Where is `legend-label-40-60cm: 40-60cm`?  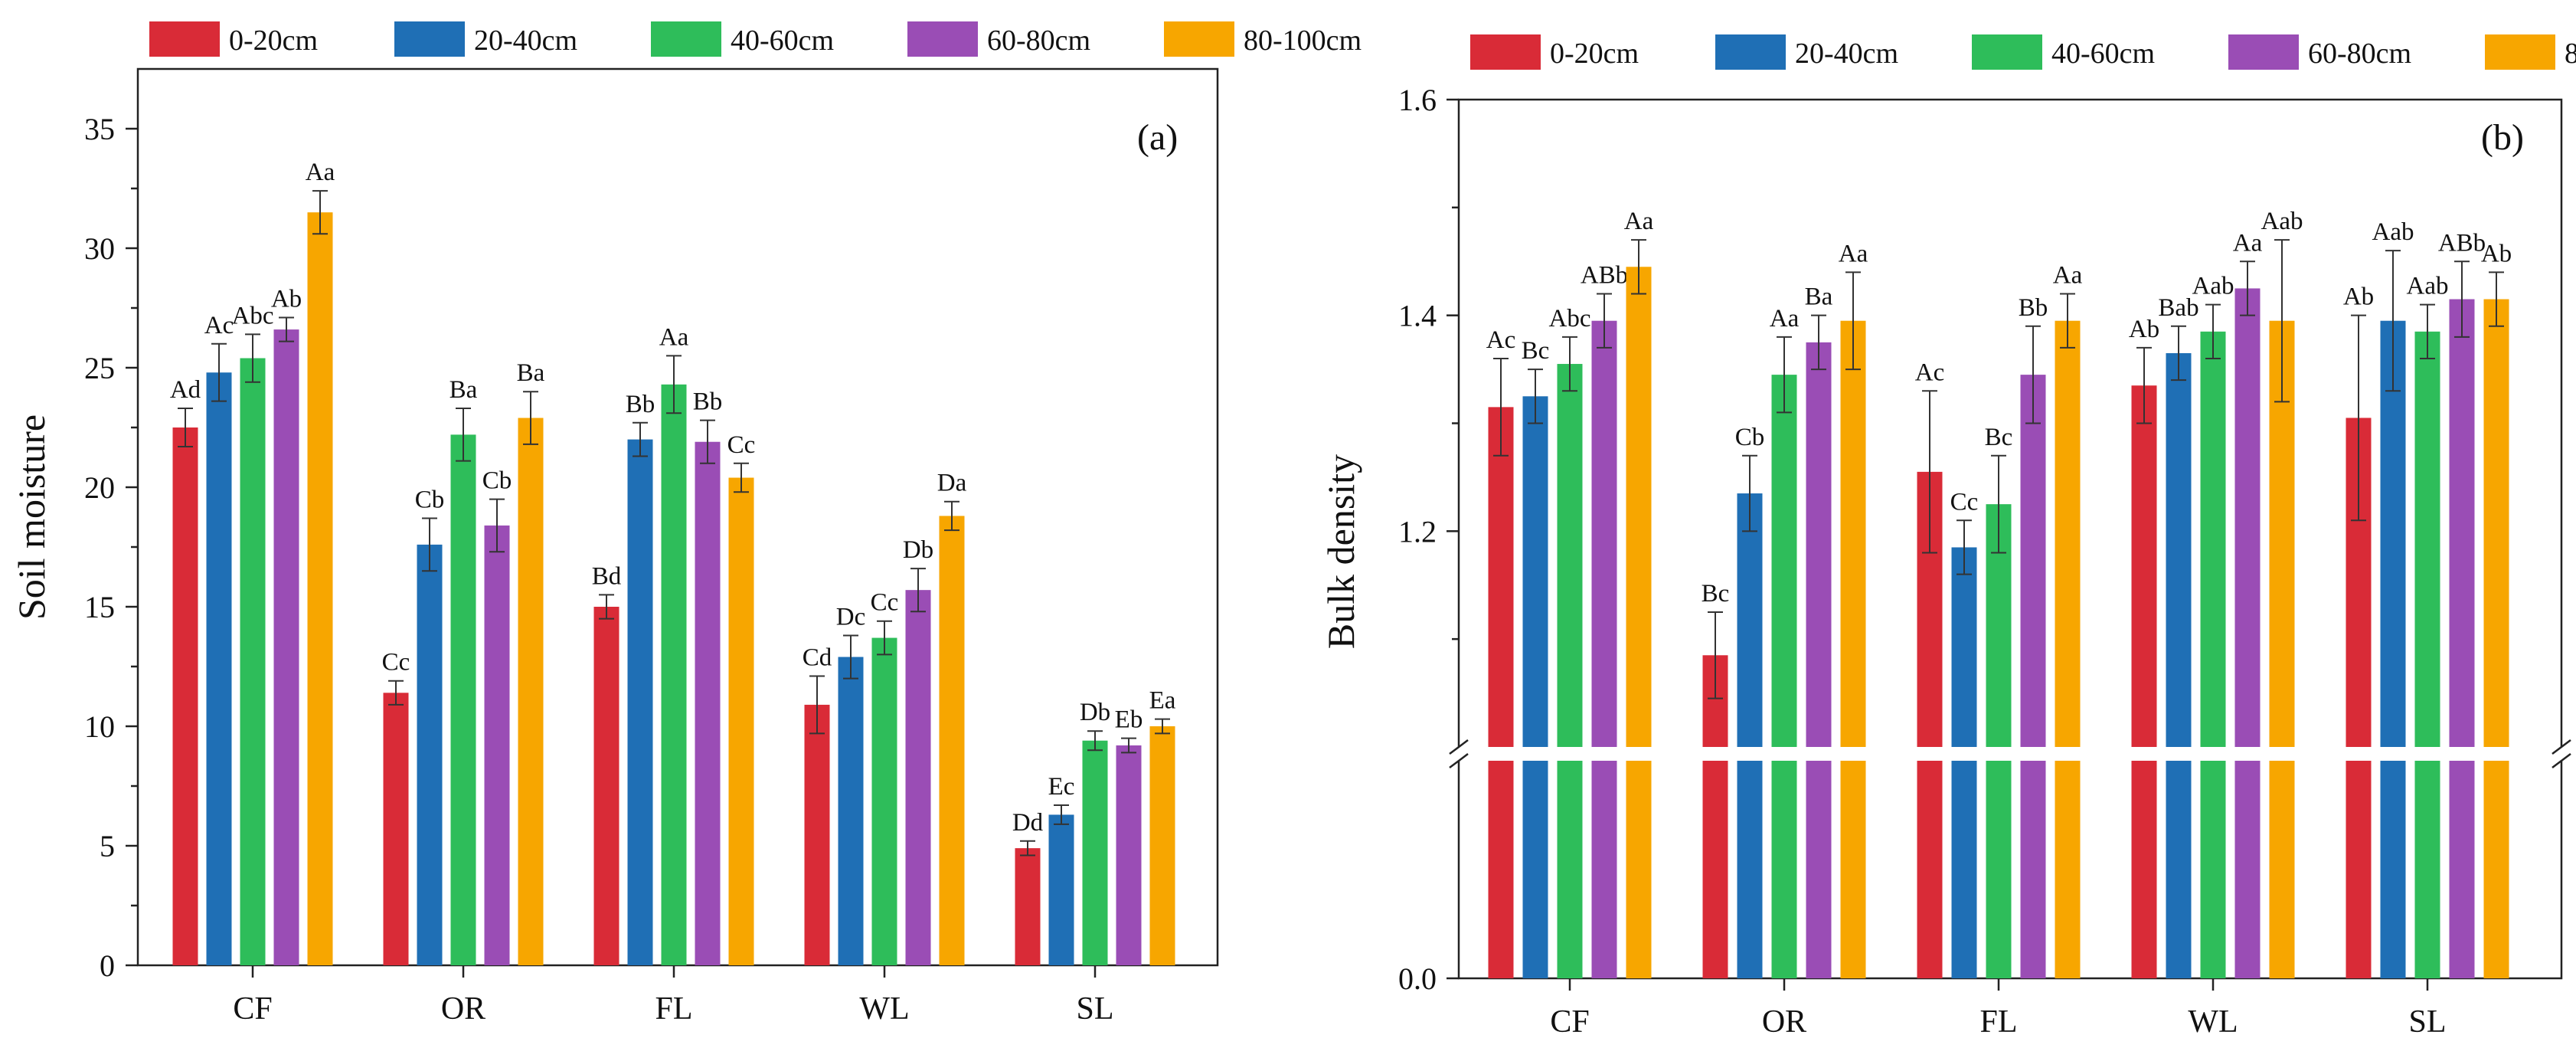
legend-label-40-60cm: 40-60cm is located at coordinates (2103, 54).